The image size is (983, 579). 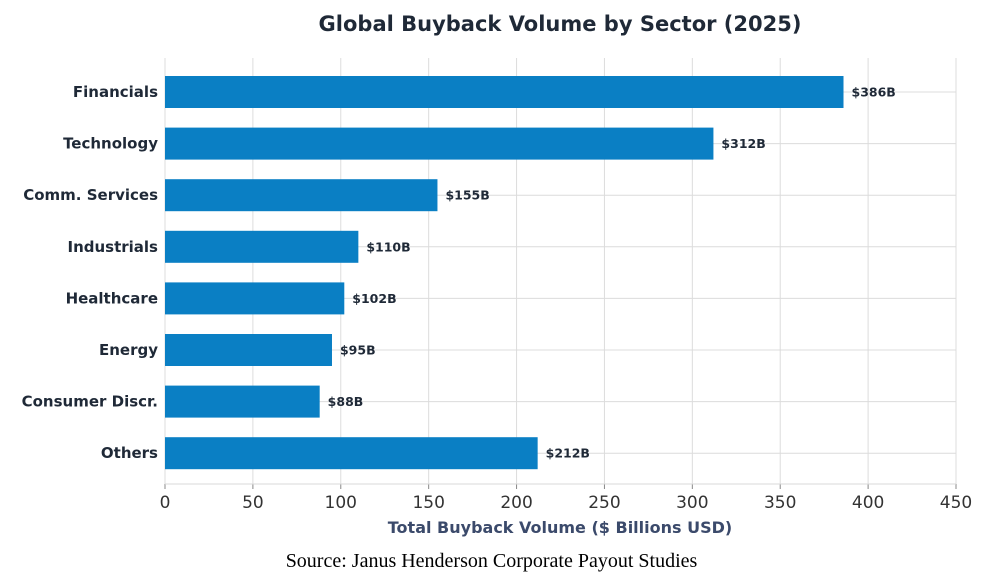 I want to click on category-label: Consumer Discr., so click(x=90, y=402).